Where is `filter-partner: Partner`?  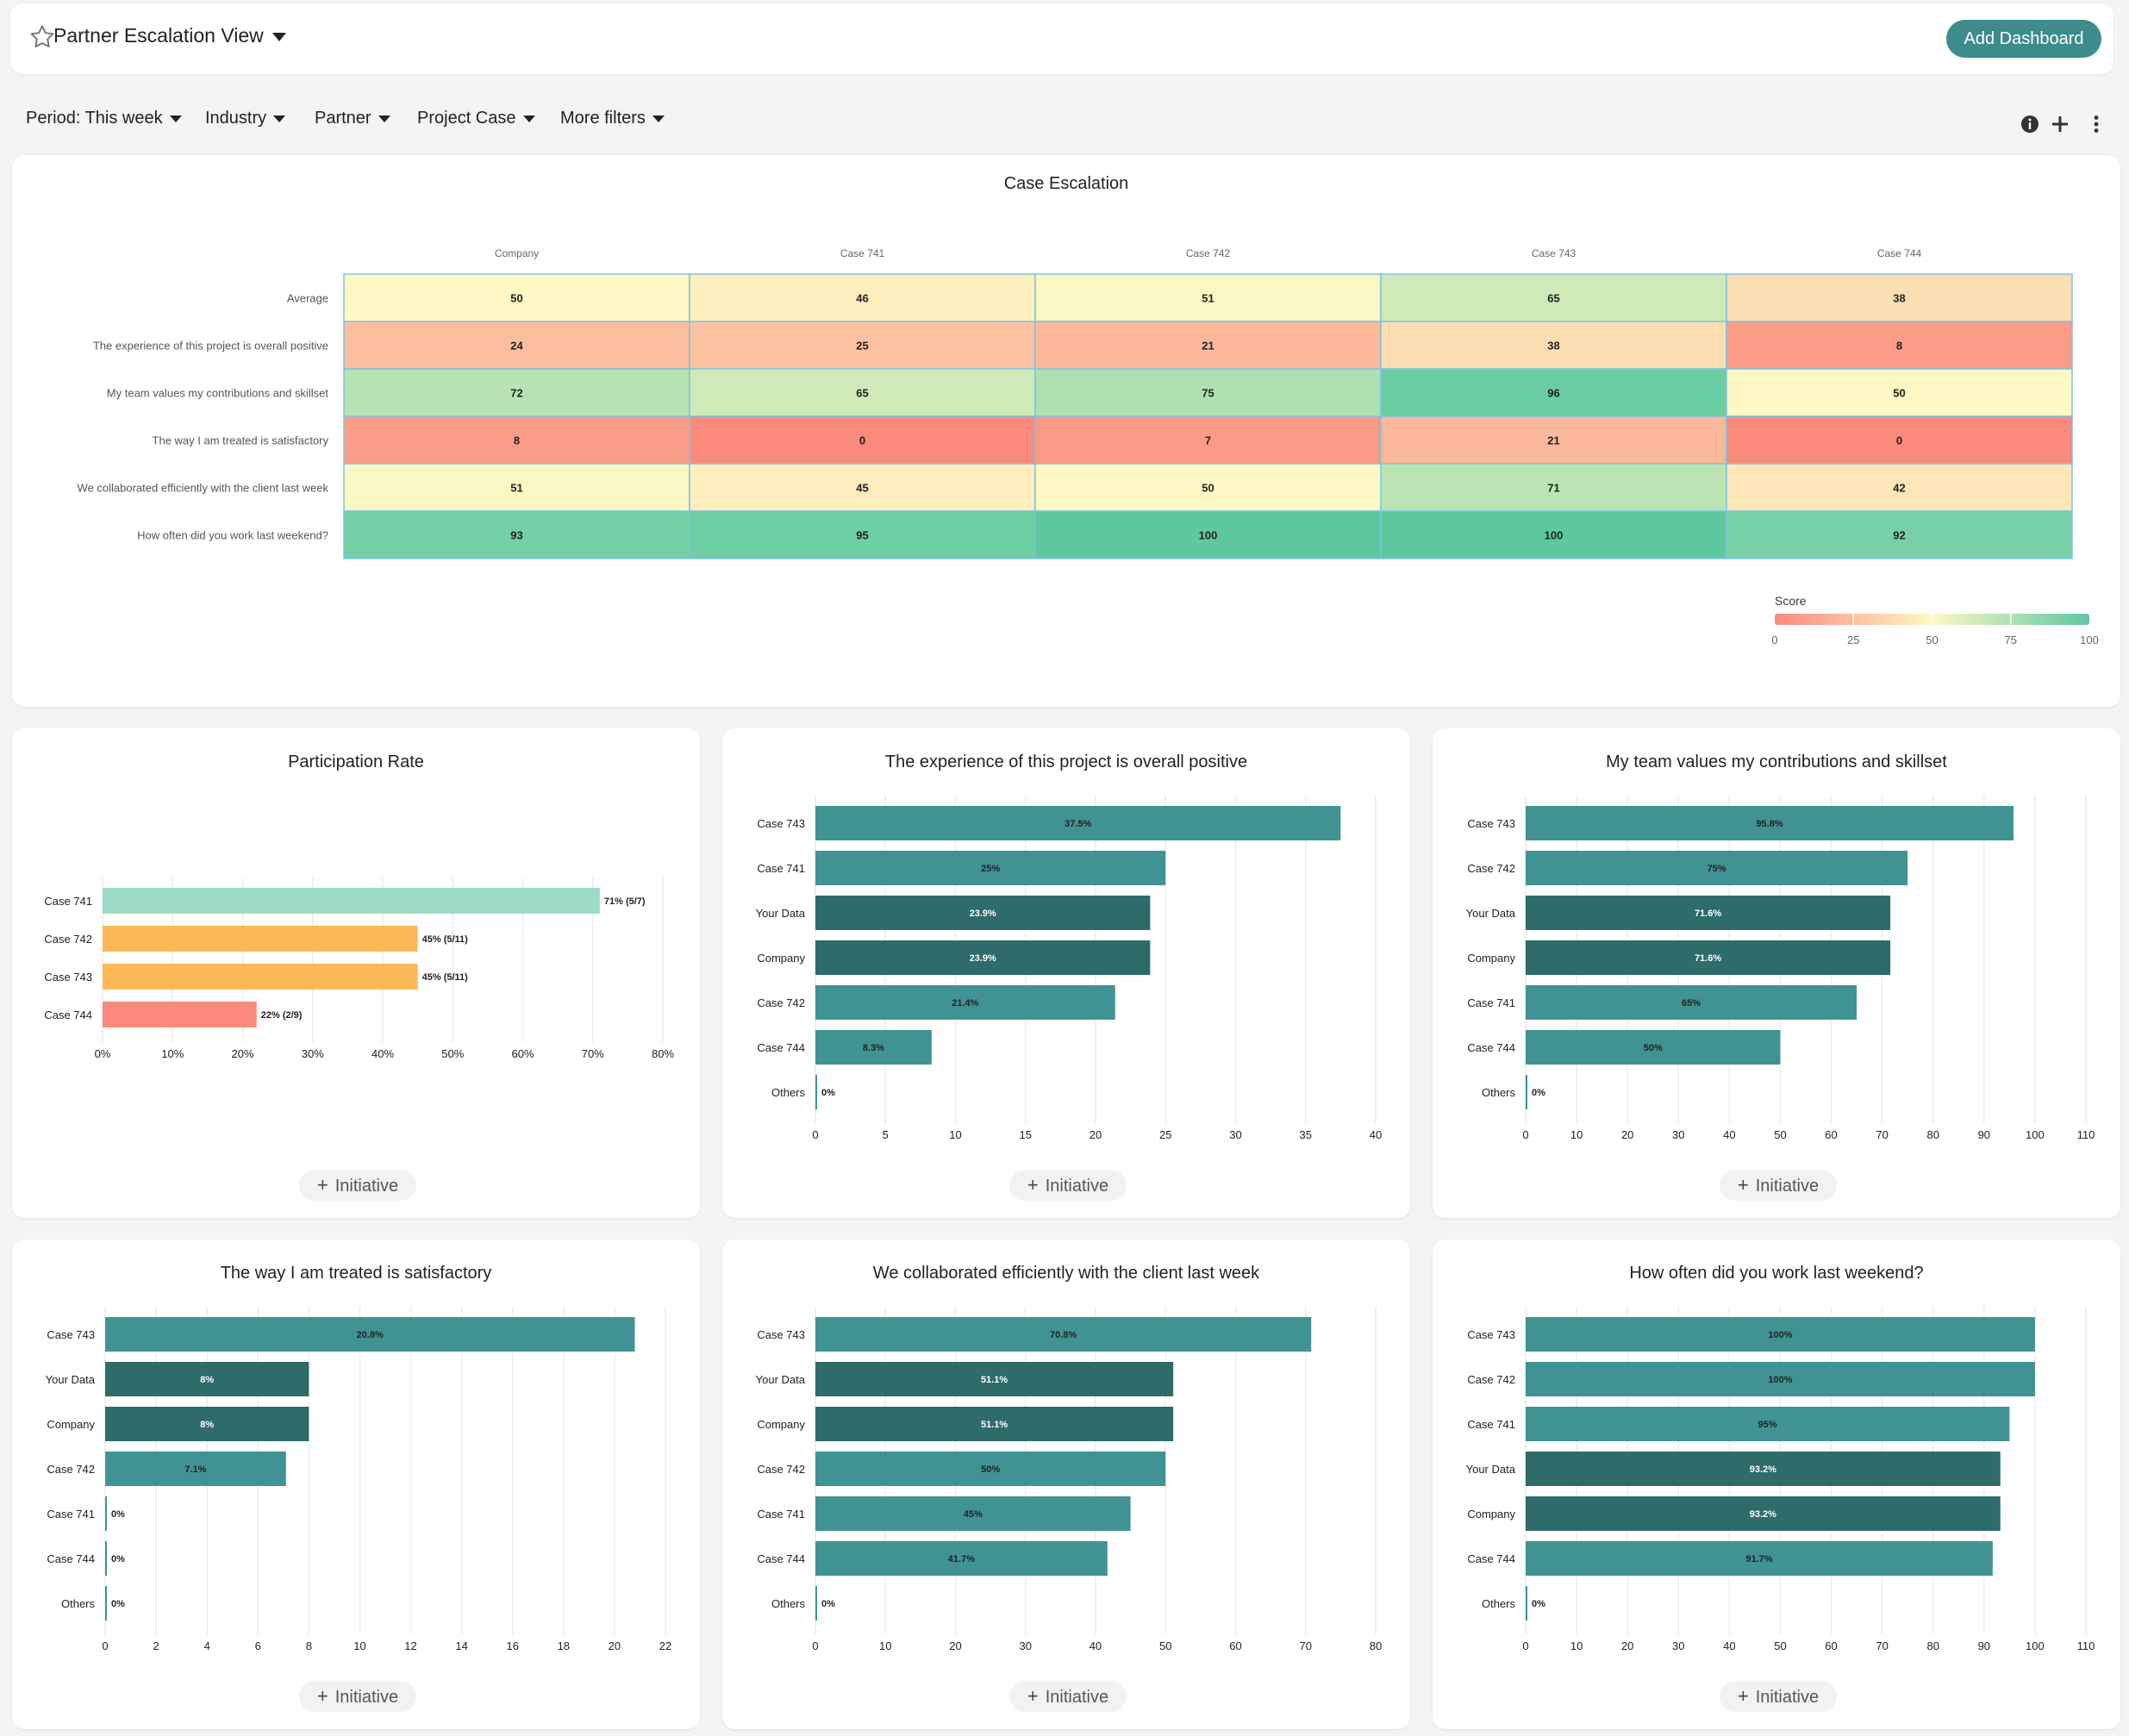
filter-partner: Partner is located at coordinates (353, 118).